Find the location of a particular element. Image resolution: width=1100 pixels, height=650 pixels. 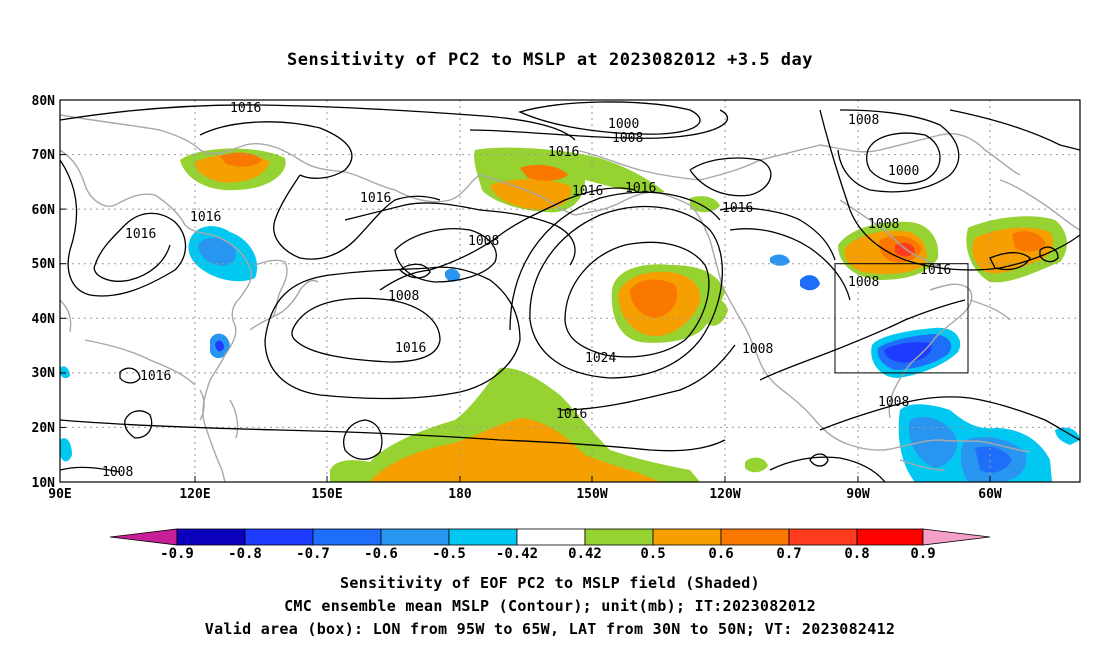

colorbar-label: 0.7 is located at coordinates (788, 554).